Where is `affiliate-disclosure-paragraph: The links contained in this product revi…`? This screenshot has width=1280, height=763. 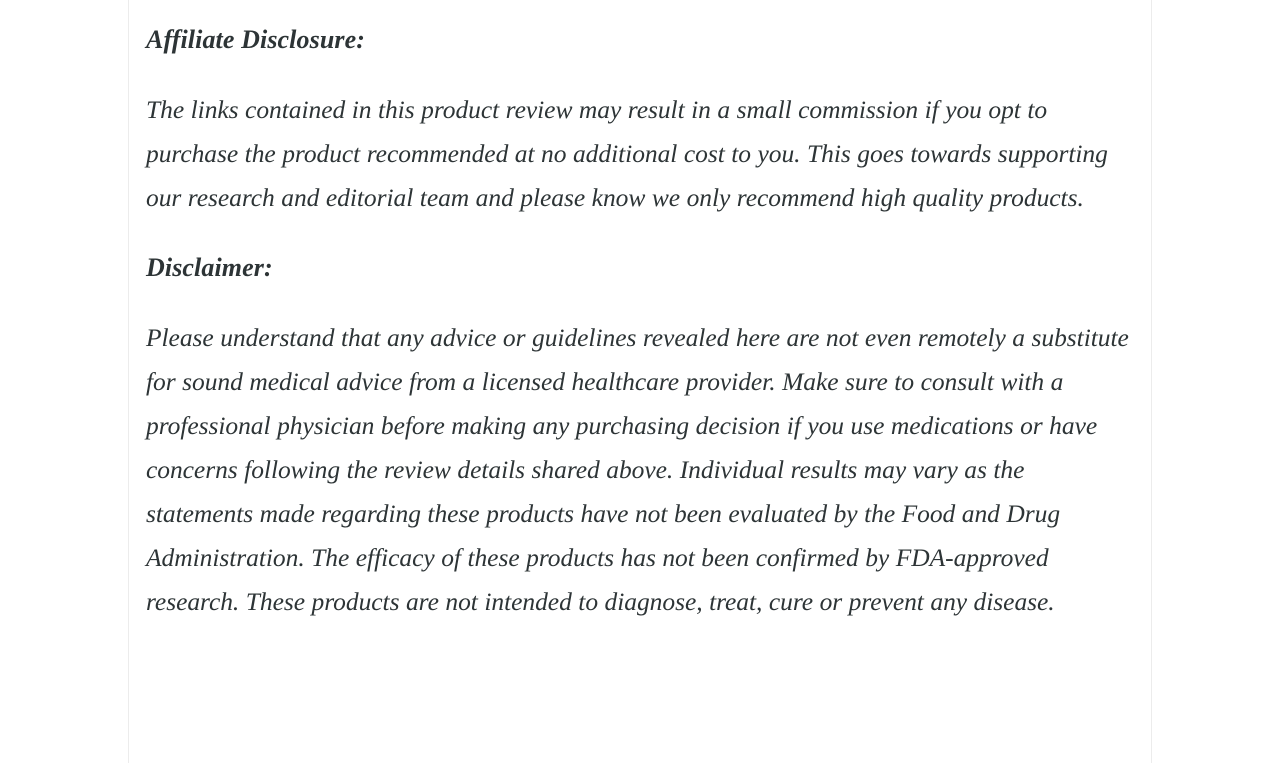
affiliate-disclosure-paragraph: The links contained in this product revi… is located at coordinates (627, 153).